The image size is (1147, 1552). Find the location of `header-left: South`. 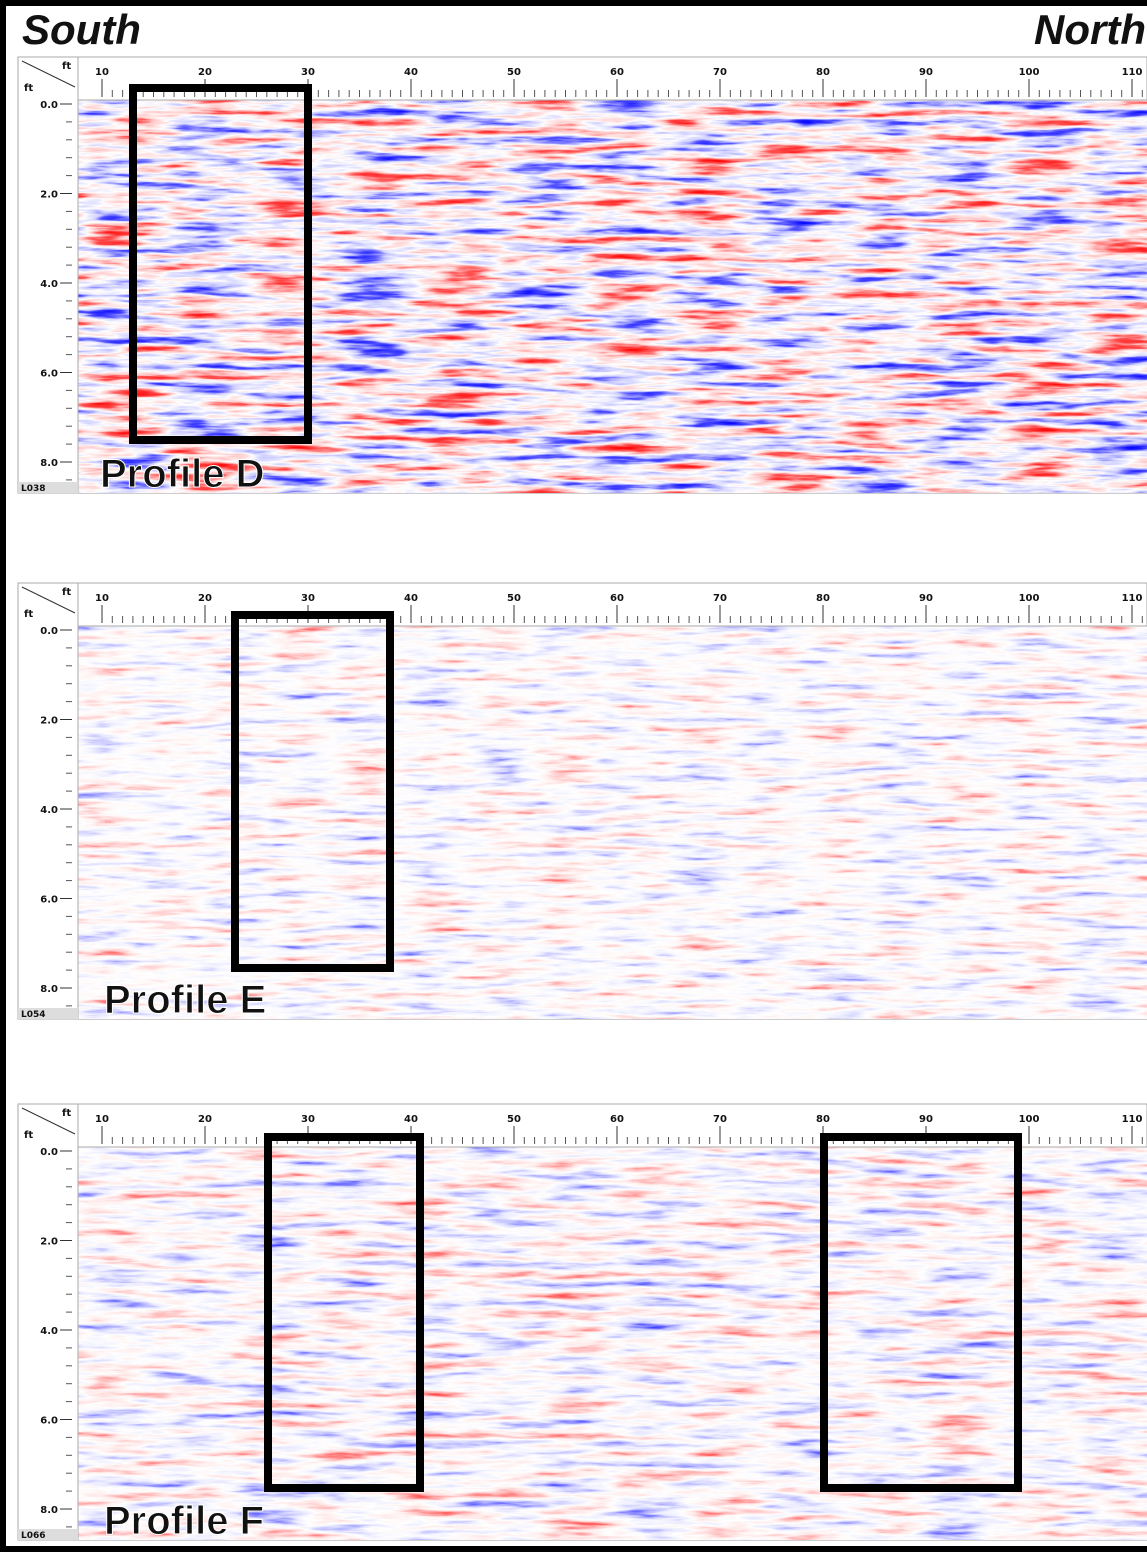

header-left: South is located at coordinates (81, 29).